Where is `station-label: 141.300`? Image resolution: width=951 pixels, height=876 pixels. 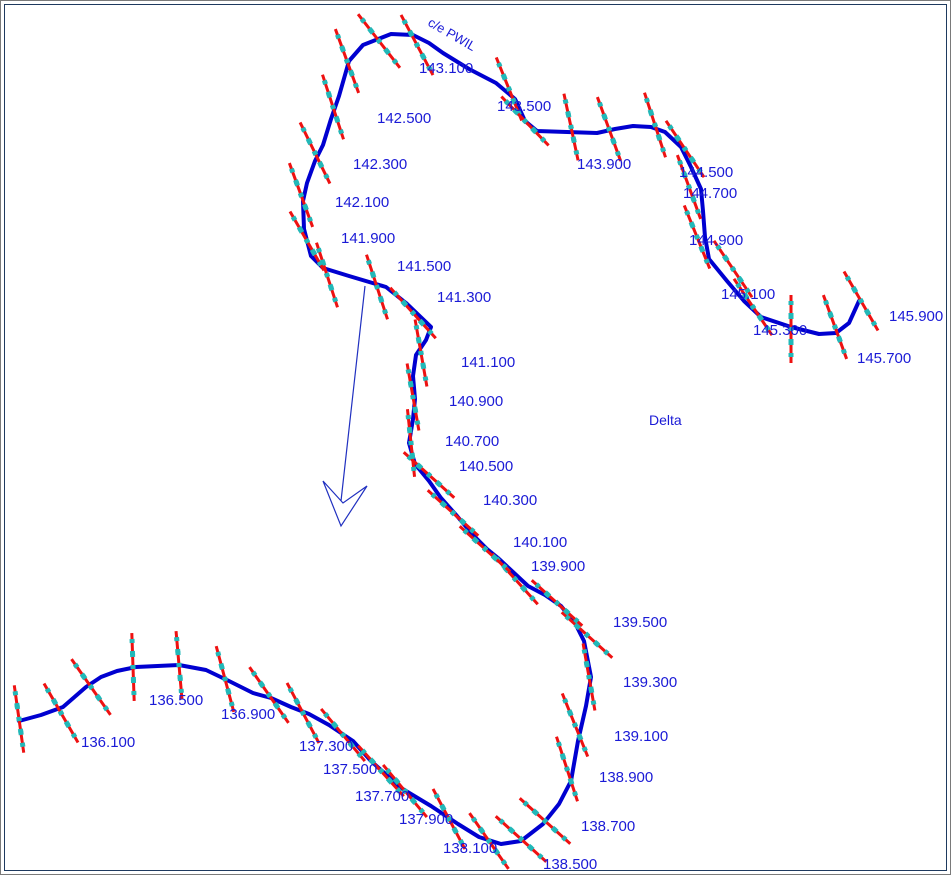 station-label: 141.300 is located at coordinates (464, 297).